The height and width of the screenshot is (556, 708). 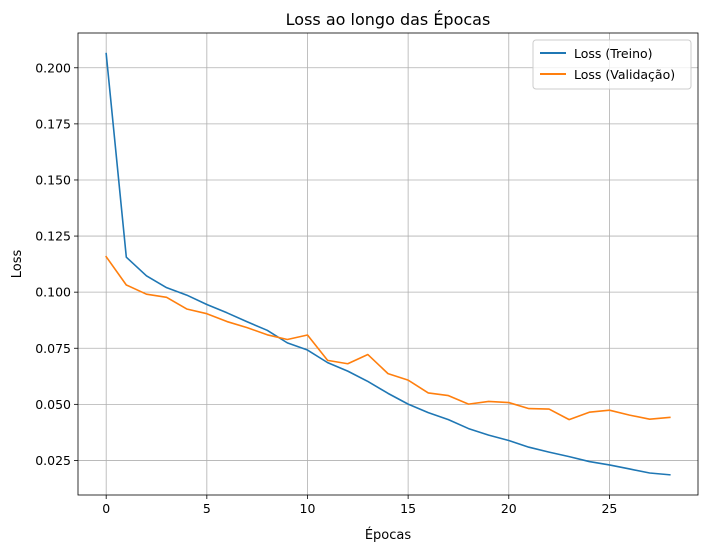 What do you see at coordinates (207, 508) in the screenshot?
I see `x-tick-label: 5` at bounding box center [207, 508].